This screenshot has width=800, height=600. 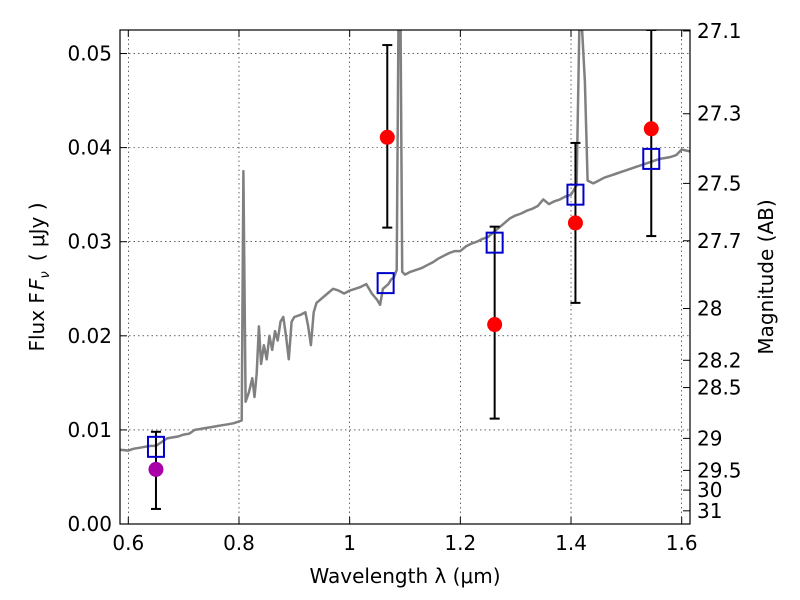 What do you see at coordinates (719, 360) in the screenshot?
I see `y2-tick-label: 28.2` at bounding box center [719, 360].